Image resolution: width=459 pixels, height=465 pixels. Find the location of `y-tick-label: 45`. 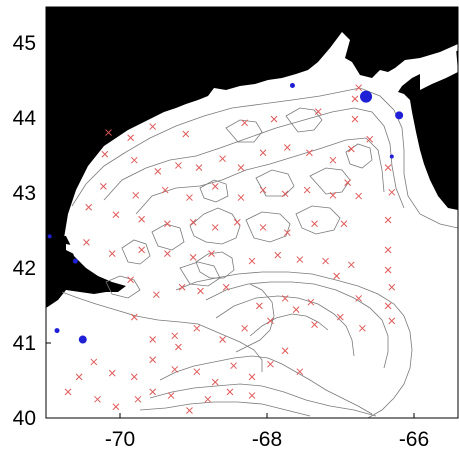

y-tick-label: 45 is located at coordinates (24, 43).